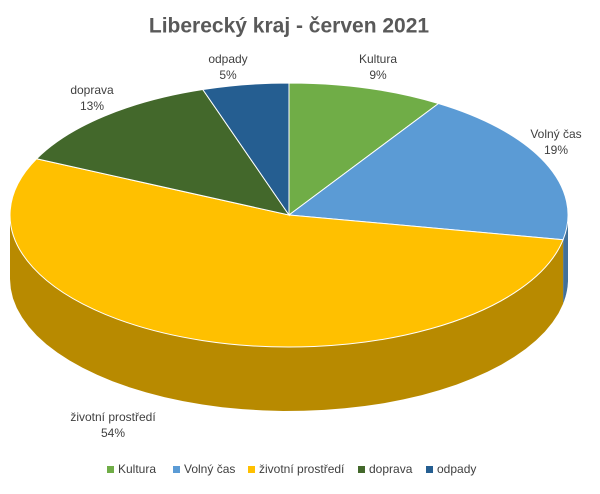 The width and height of the screenshot is (600, 494). Describe the element at coordinates (289, 26) in the screenshot. I see `chart-title: Liberecký kraj - červen 2021` at that location.